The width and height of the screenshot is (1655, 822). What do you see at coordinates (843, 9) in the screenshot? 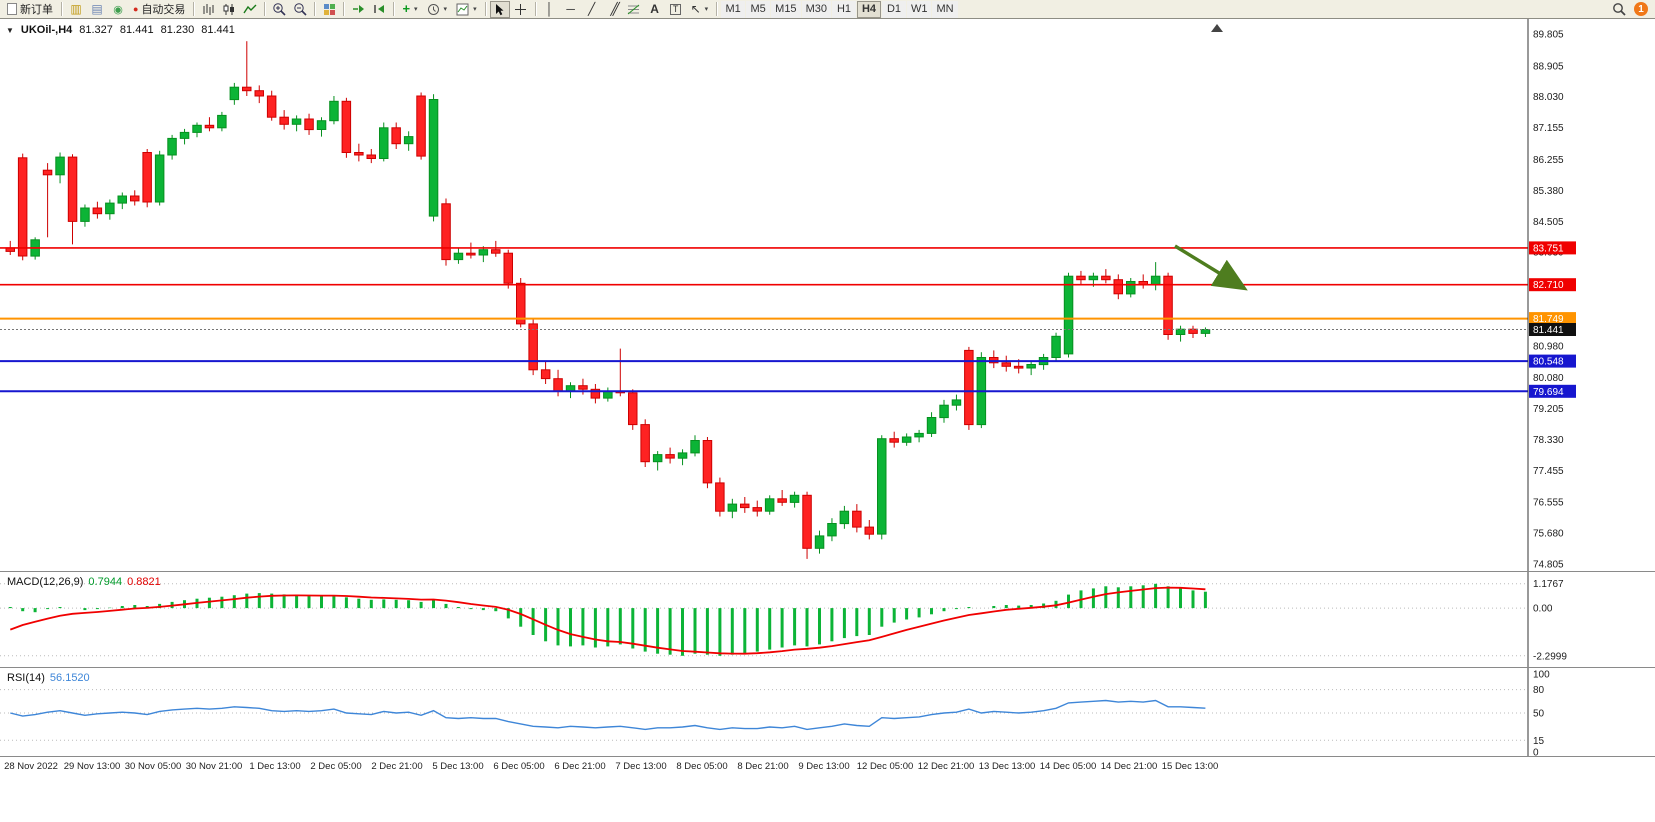
I see `timeframe-button-h1: H1` at bounding box center [843, 9].